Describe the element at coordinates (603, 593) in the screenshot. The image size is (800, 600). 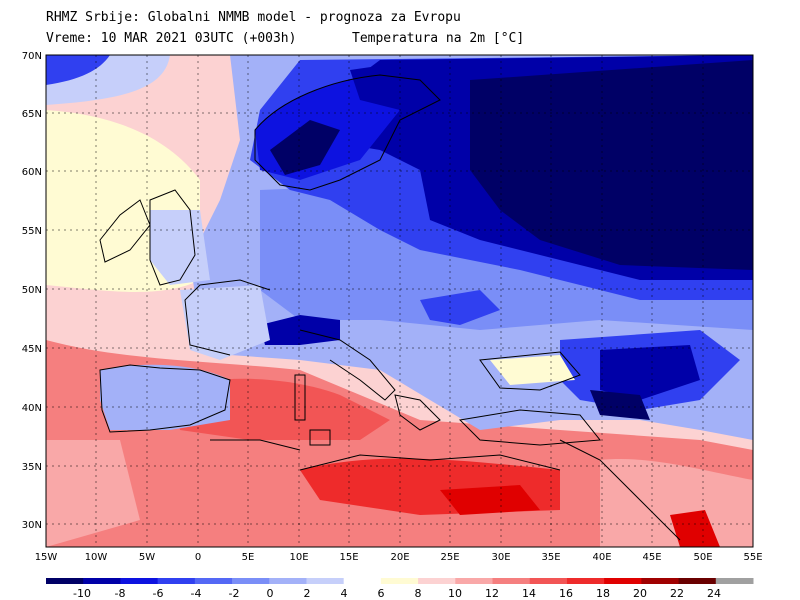
I see `legend-label: 18` at that location.